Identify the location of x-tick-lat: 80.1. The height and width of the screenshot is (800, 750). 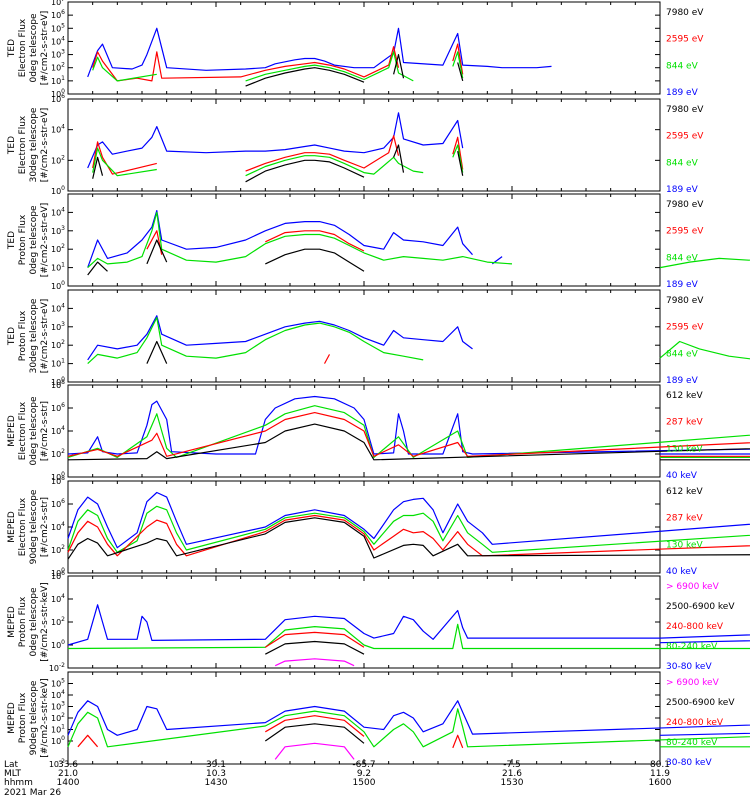
(660, 765).